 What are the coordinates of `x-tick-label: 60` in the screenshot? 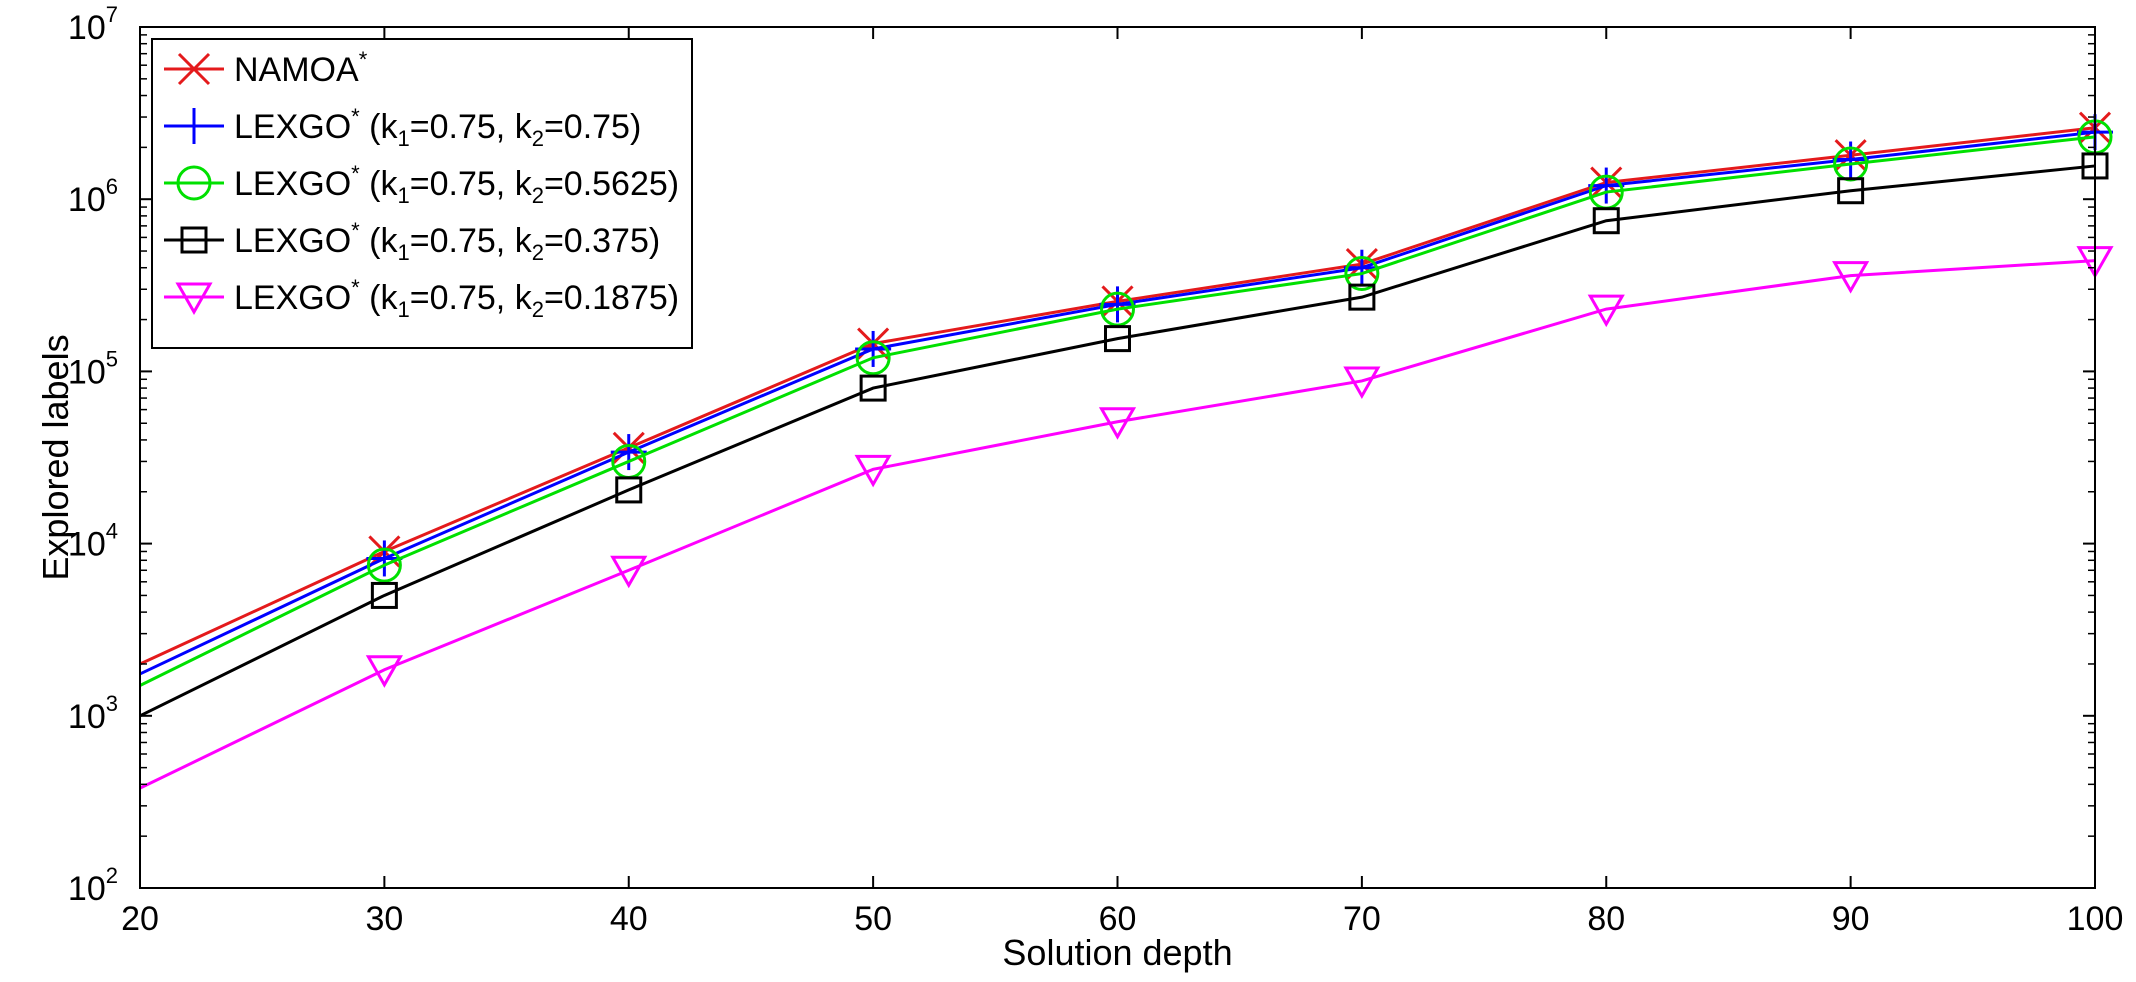 It's located at (1118, 919).